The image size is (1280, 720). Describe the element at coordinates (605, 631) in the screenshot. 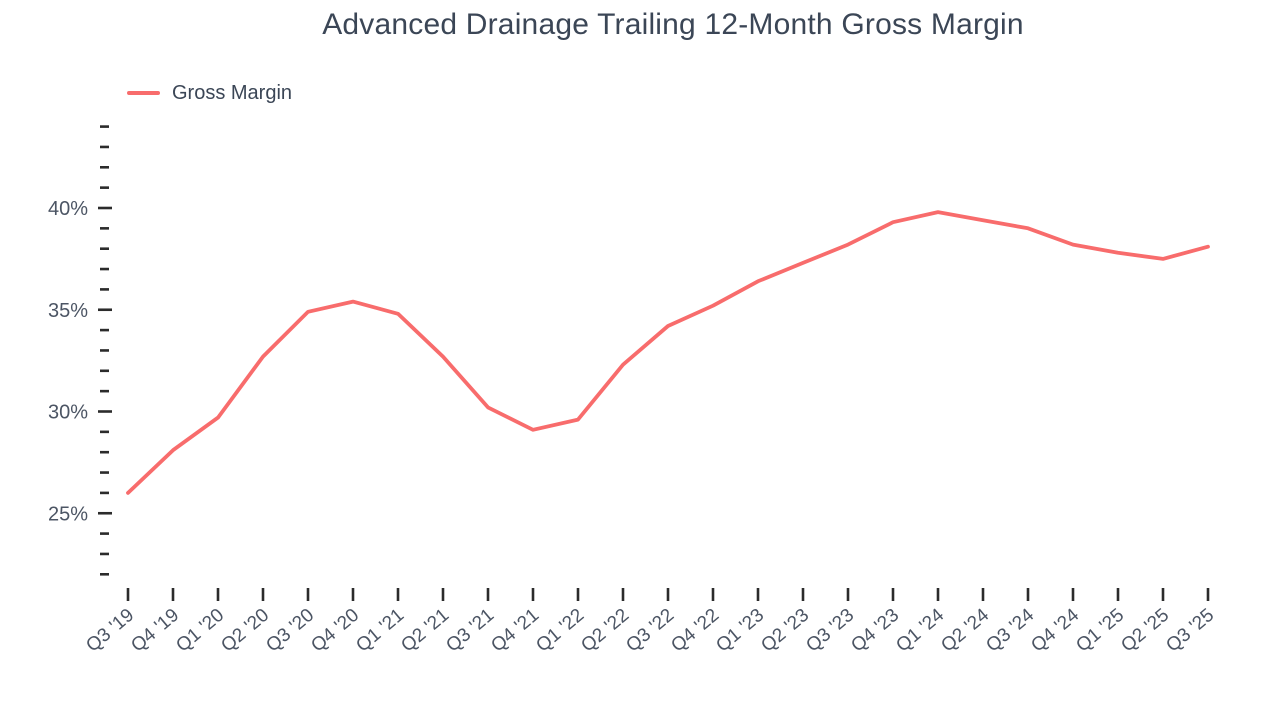

I see `x-axis-label: Q2 '22` at that location.